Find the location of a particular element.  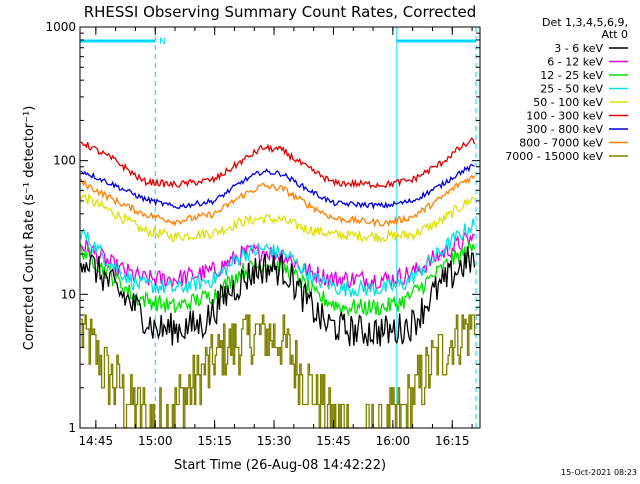

y-tick-label-3: 1000 is located at coordinates (60, 27).